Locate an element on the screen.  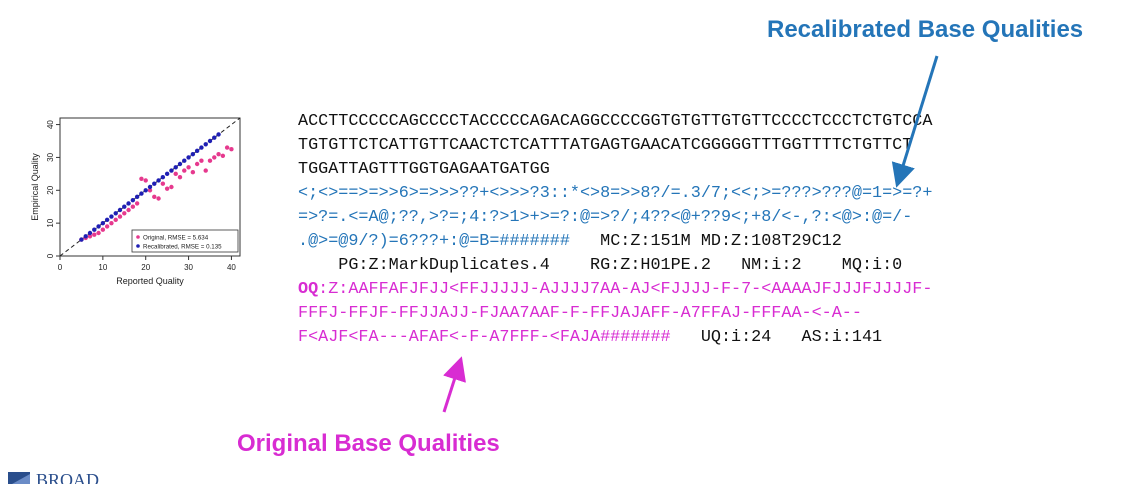
recalibrated-annotation: Recalibrated Base Qualities is located at coordinates (925, 29).